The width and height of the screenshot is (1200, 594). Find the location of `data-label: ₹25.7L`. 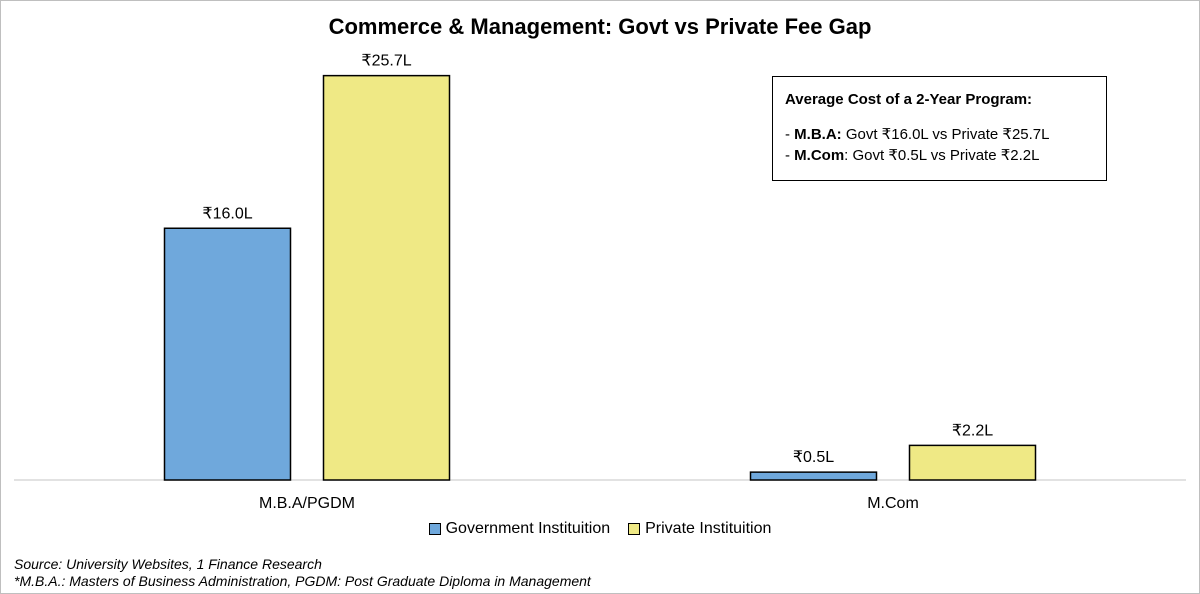

data-label: ₹25.7L is located at coordinates (386, 61).